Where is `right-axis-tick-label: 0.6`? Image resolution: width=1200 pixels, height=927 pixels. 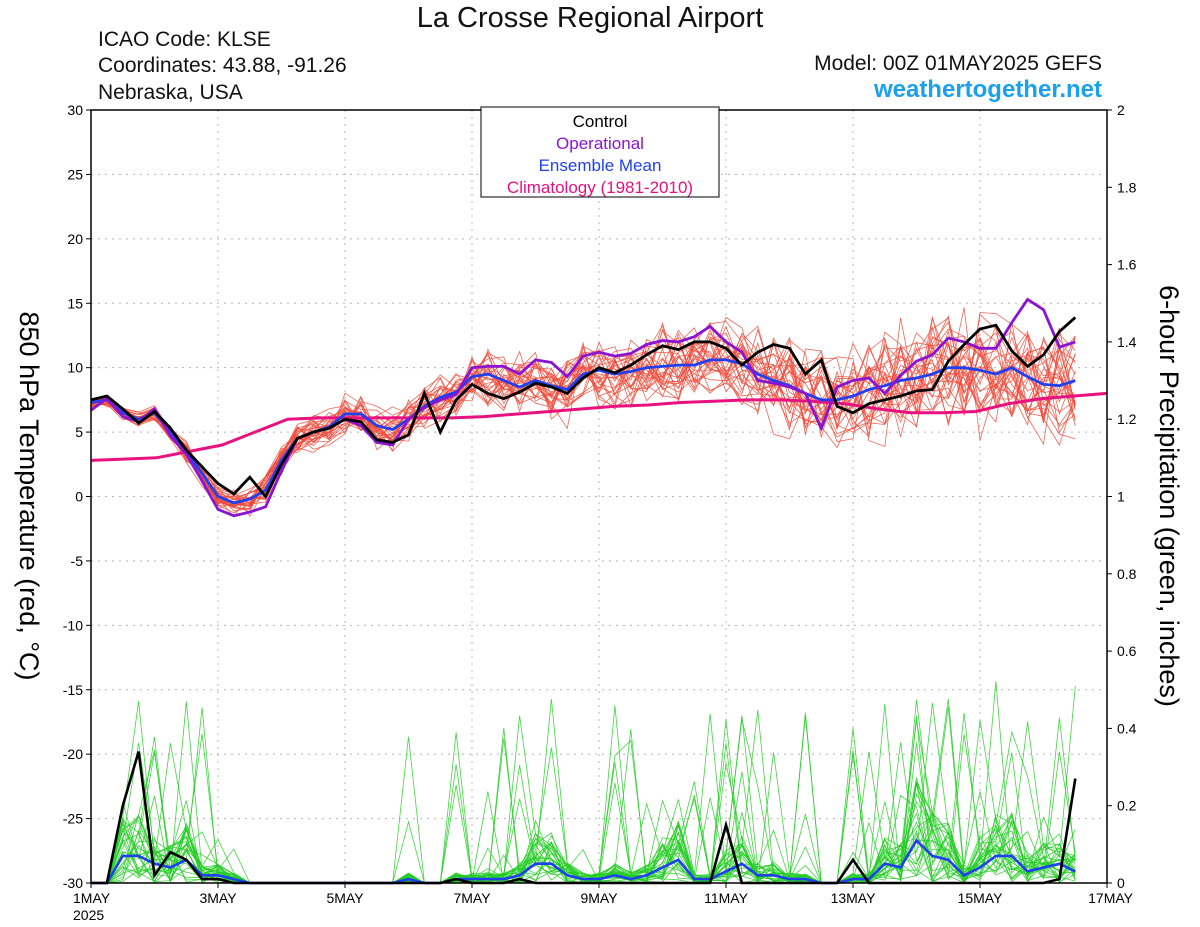 right-axis-tick-label: 0.6 is located at coordinates (1127, 651).